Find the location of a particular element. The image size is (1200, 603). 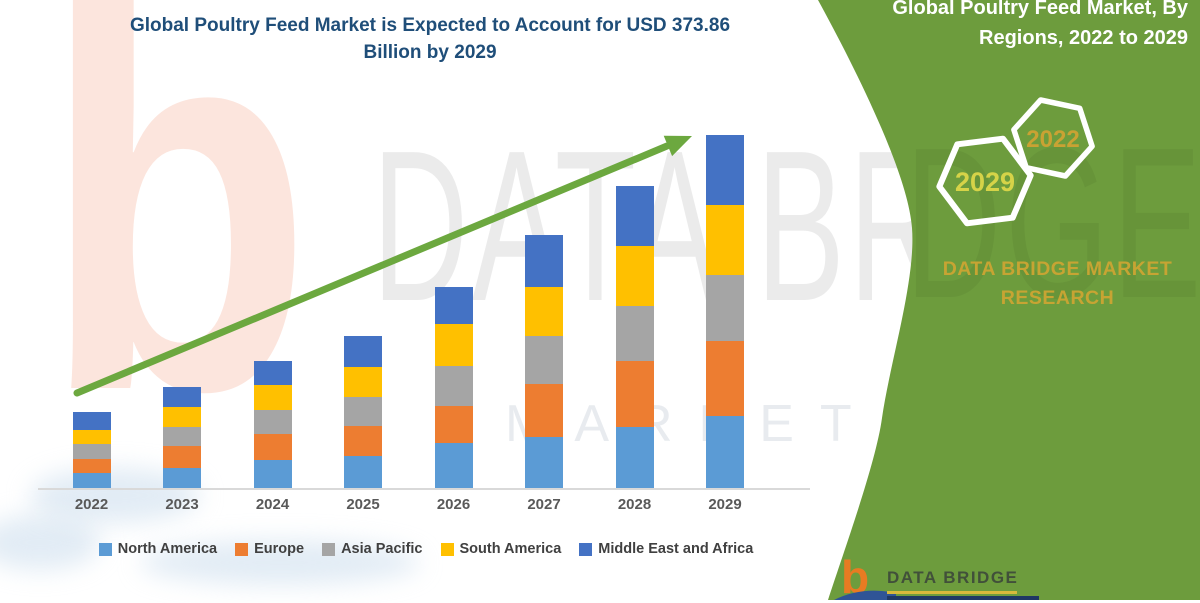

bar-segment-2026-asia-pacific is located at coordinates (453, 386).